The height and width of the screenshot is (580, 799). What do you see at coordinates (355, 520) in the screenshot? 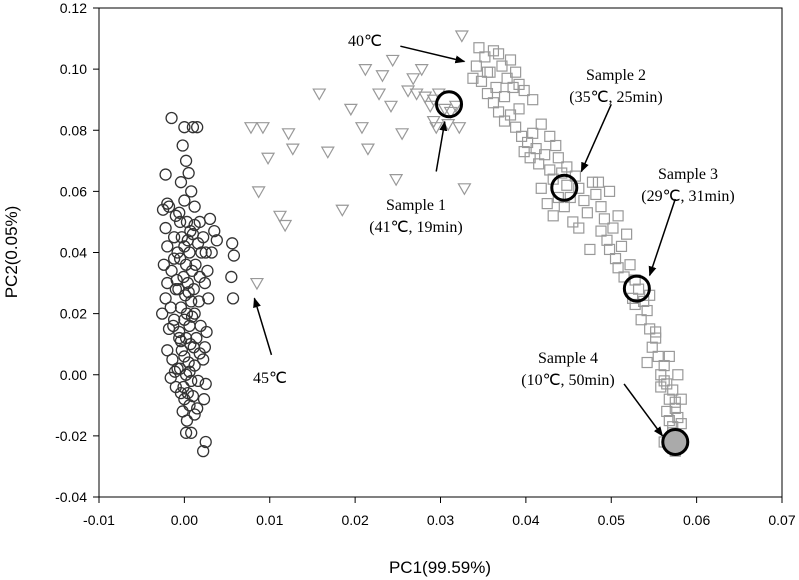
I see `x-tick-label: 0.02` at bounding box center [355, 520].